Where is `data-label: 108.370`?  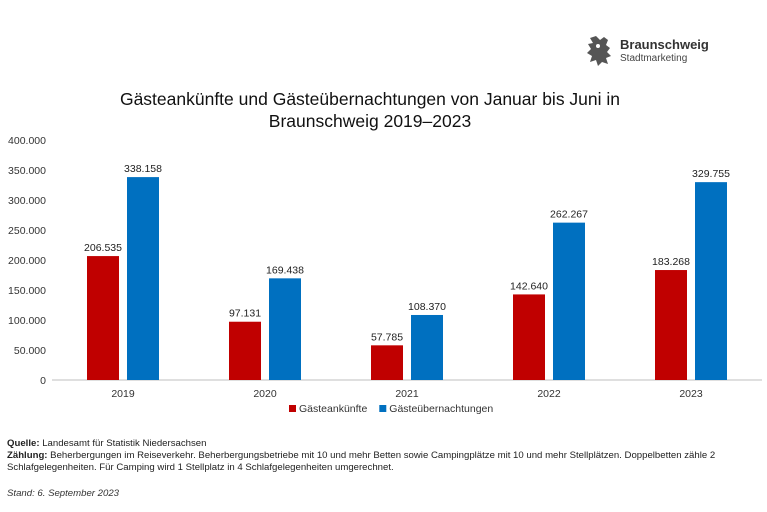 data-label: 108.370 is located at coordinates (427, 307).